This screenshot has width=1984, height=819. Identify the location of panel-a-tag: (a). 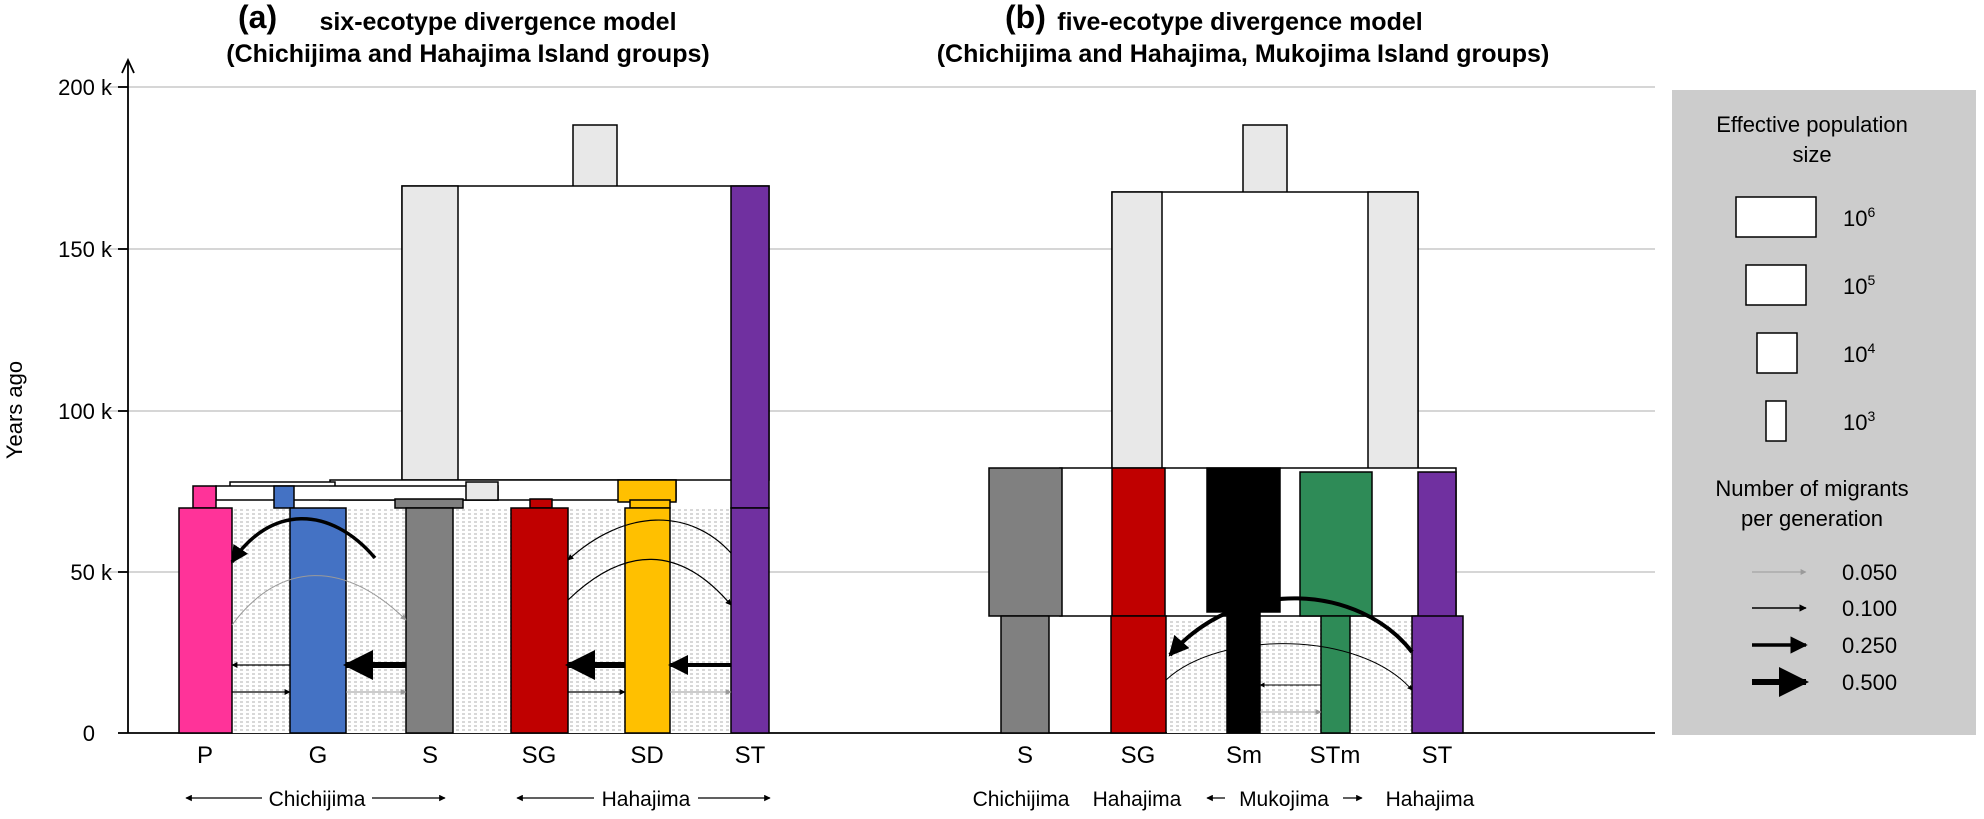
(257, 17).